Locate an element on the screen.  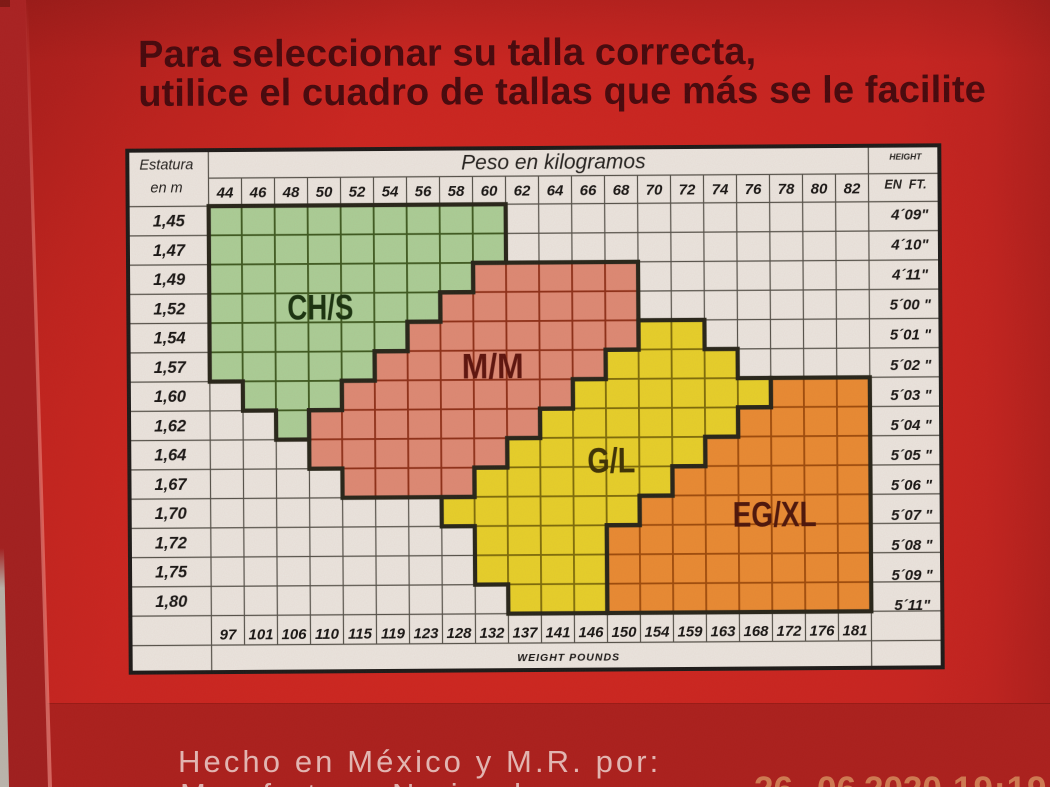
svg-text: 5´04 " is located at coordinates (911, 425).